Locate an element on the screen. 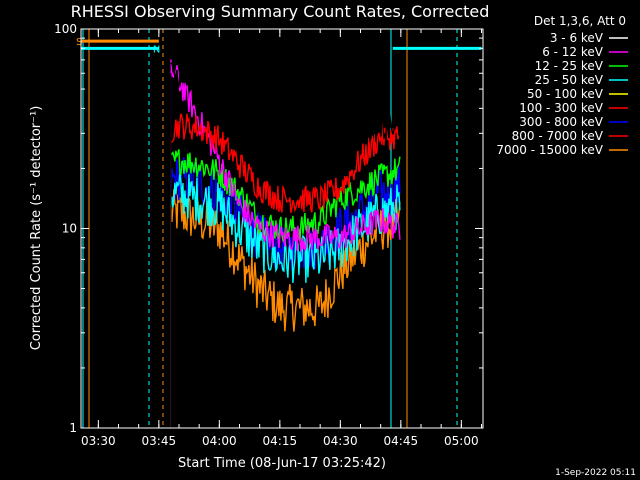 The width and height of the screenshot is (640, 480). legend-title: Det 1,3,6, Att 0 is located at coordinates (580, 21).